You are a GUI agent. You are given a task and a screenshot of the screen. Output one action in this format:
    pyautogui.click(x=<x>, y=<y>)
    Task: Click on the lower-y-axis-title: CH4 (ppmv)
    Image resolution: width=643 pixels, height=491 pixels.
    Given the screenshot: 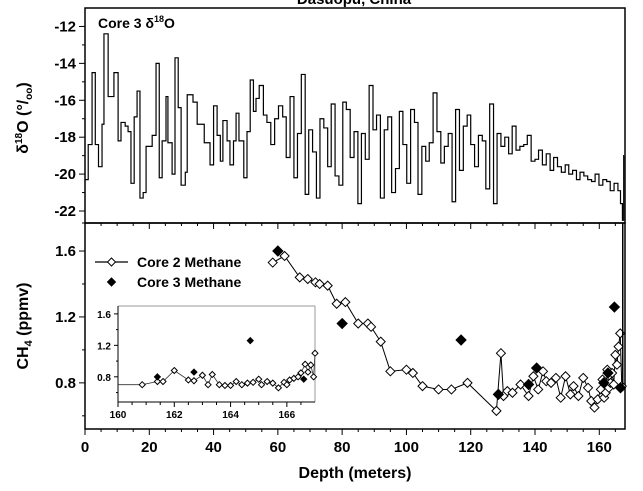 What is the action you would take?
    pyautogui.click(x=25, y=325)
    